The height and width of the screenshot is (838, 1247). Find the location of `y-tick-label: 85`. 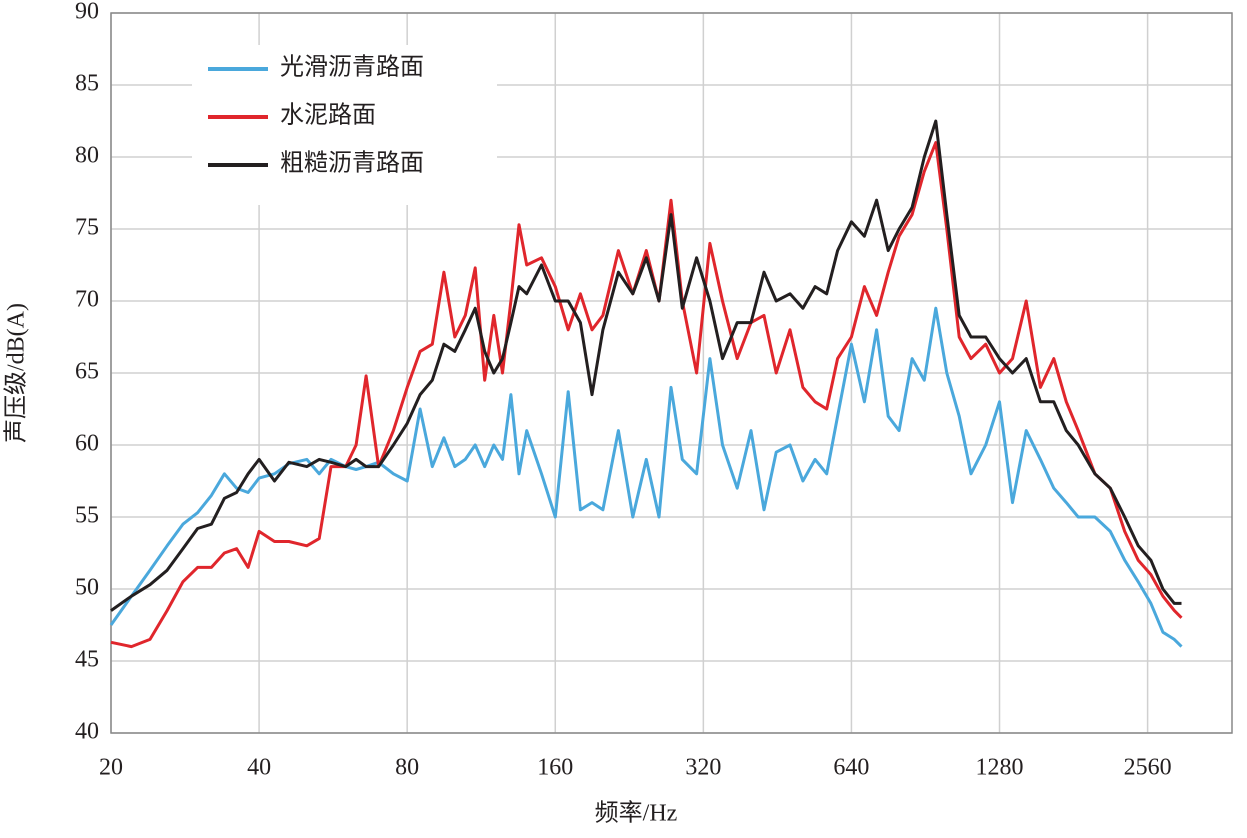

y-tick-label: 85 is located at coordinates (87, 84).